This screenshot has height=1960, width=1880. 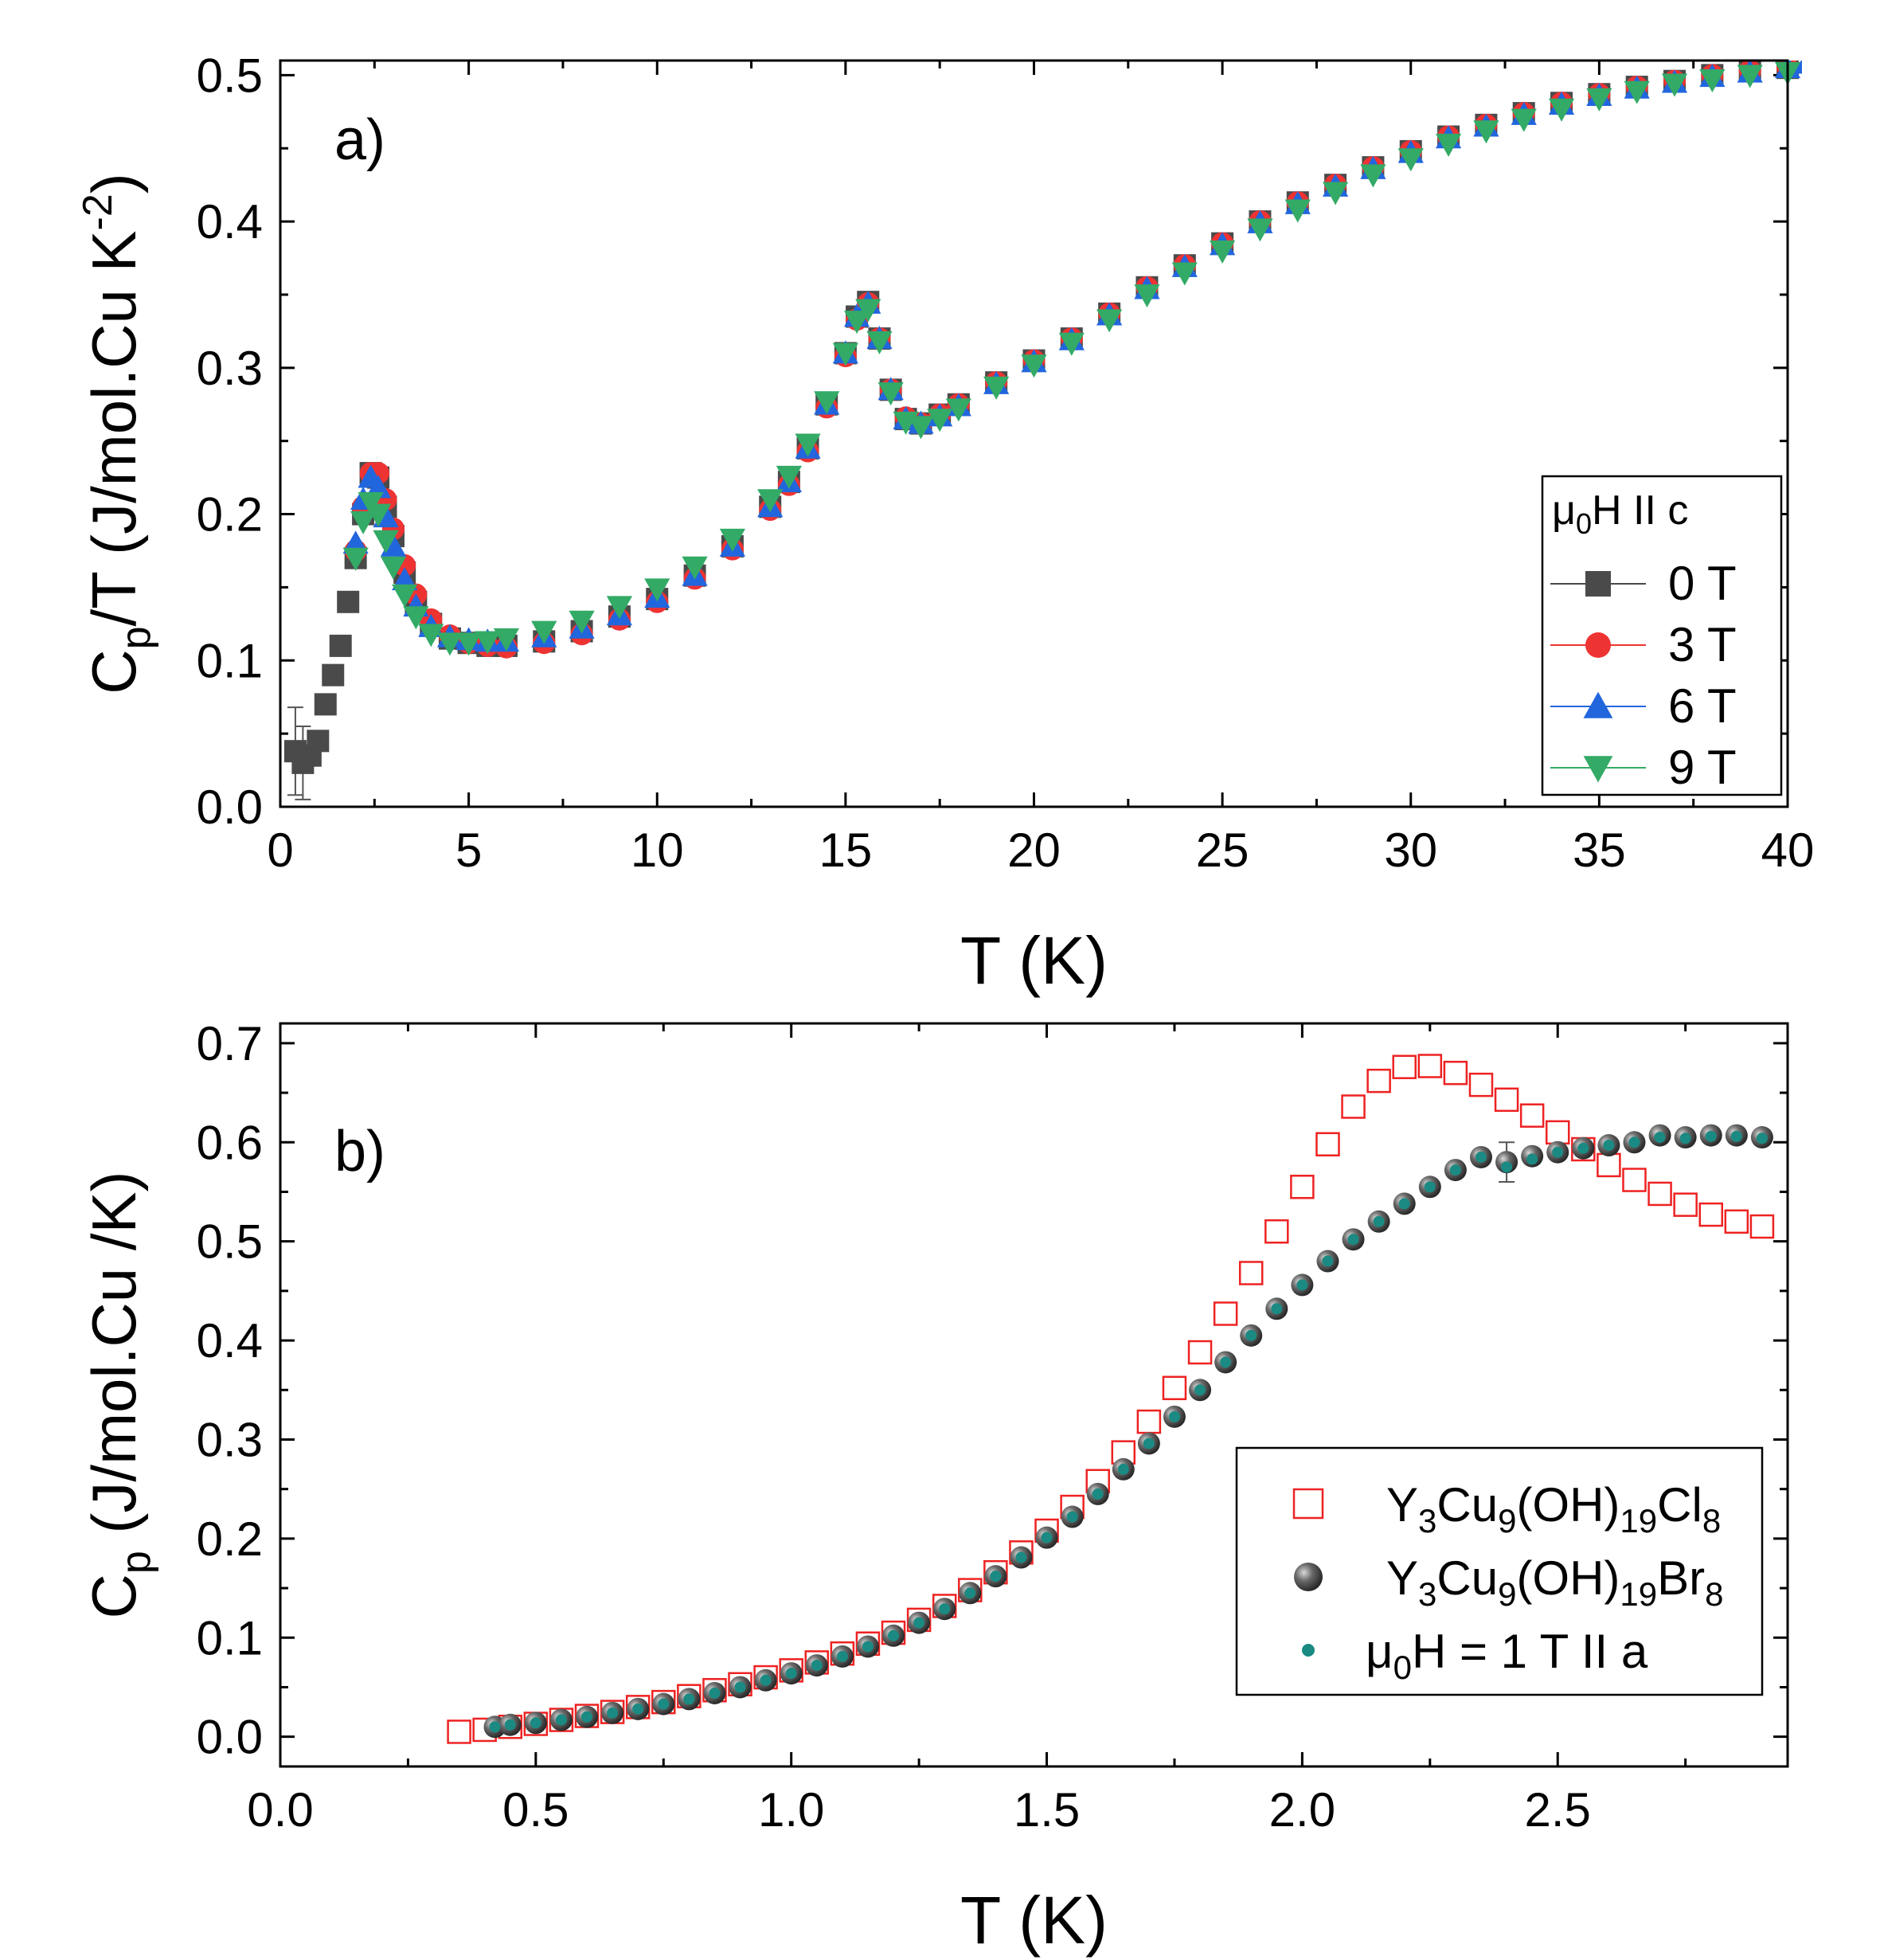 I want to click on legend-text-part: μ, so click(x=1380, y=1651).